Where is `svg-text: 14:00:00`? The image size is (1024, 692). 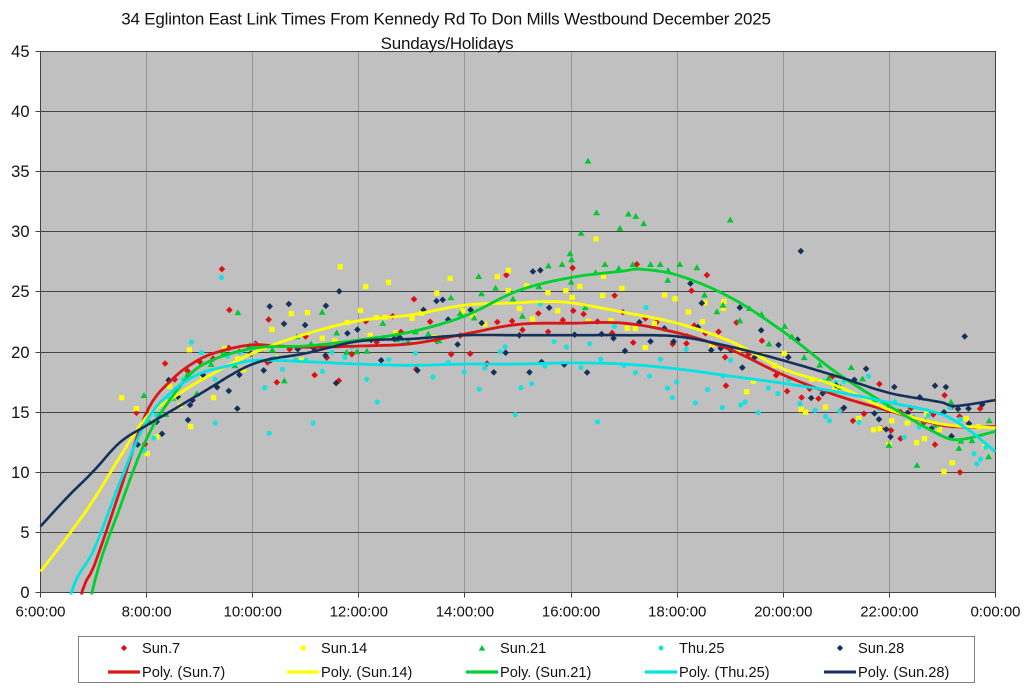 svg-text: 14:00:00 is located at coordinates (465, 612).